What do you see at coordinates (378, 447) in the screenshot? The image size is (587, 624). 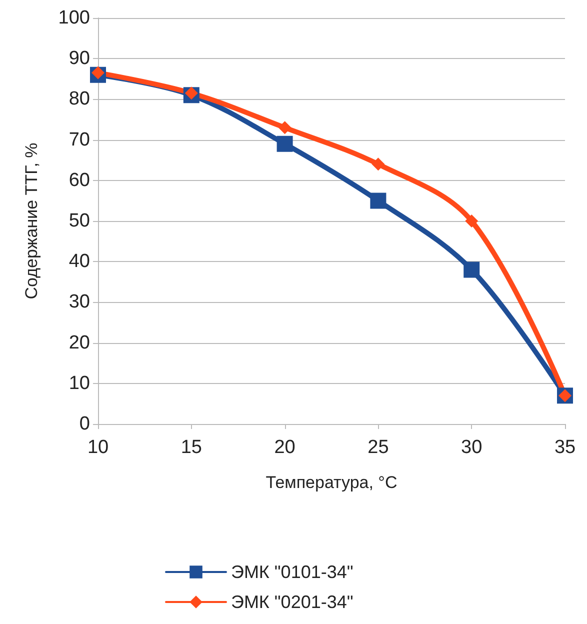 I see `x-tick-label: 25` at bounding box center [378, 447].